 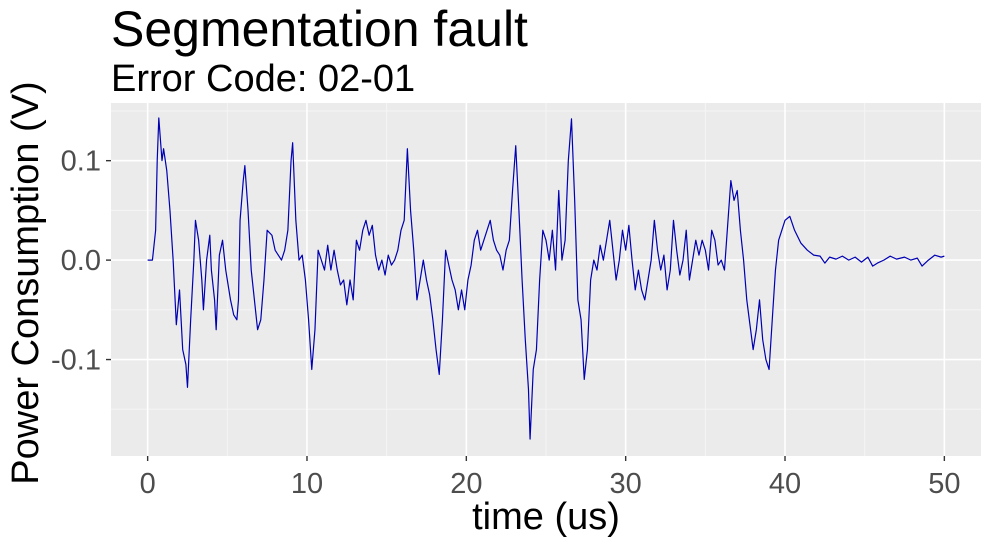 What do you see at coordinates (626, 484) in the screenshot?
I see `x-tick-label: 30` at bounding box center [626, 484].